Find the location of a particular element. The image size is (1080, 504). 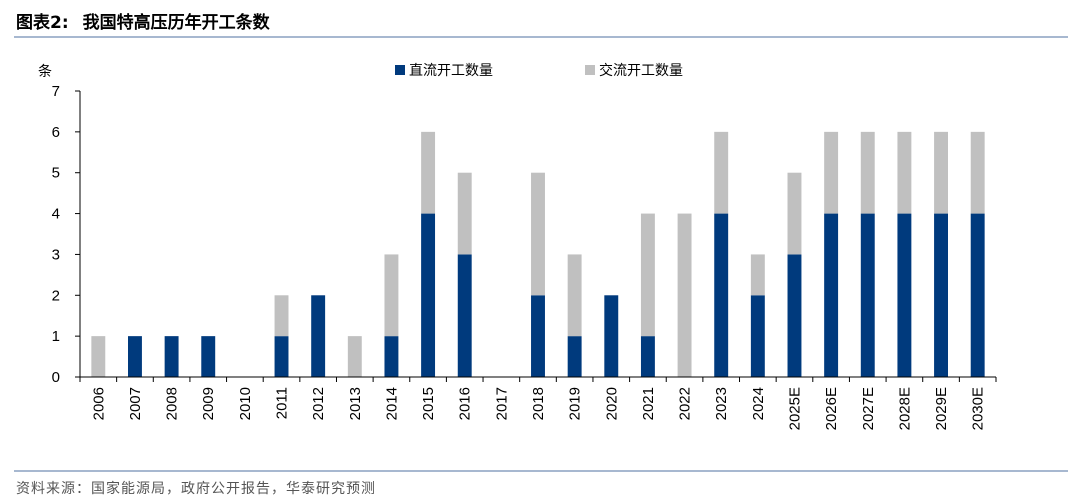

x-tick-label-2025E: 2025E is located at coordinates (794, 408).